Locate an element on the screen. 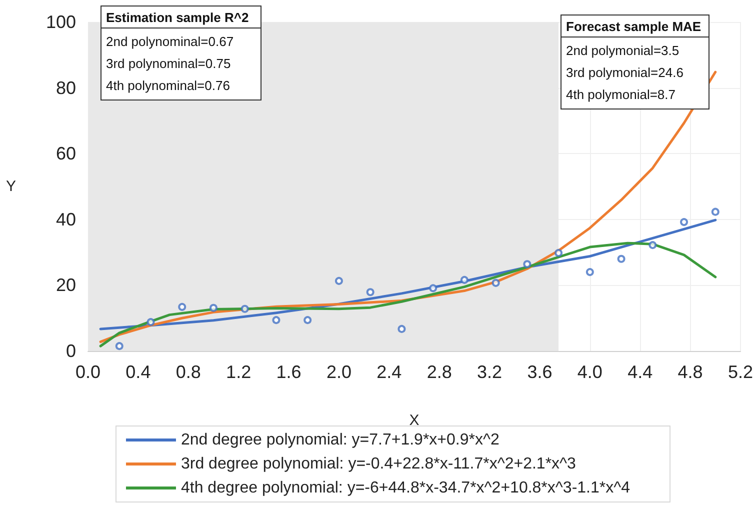  y-tick-label: 0 is located at coordinates (71, 351).